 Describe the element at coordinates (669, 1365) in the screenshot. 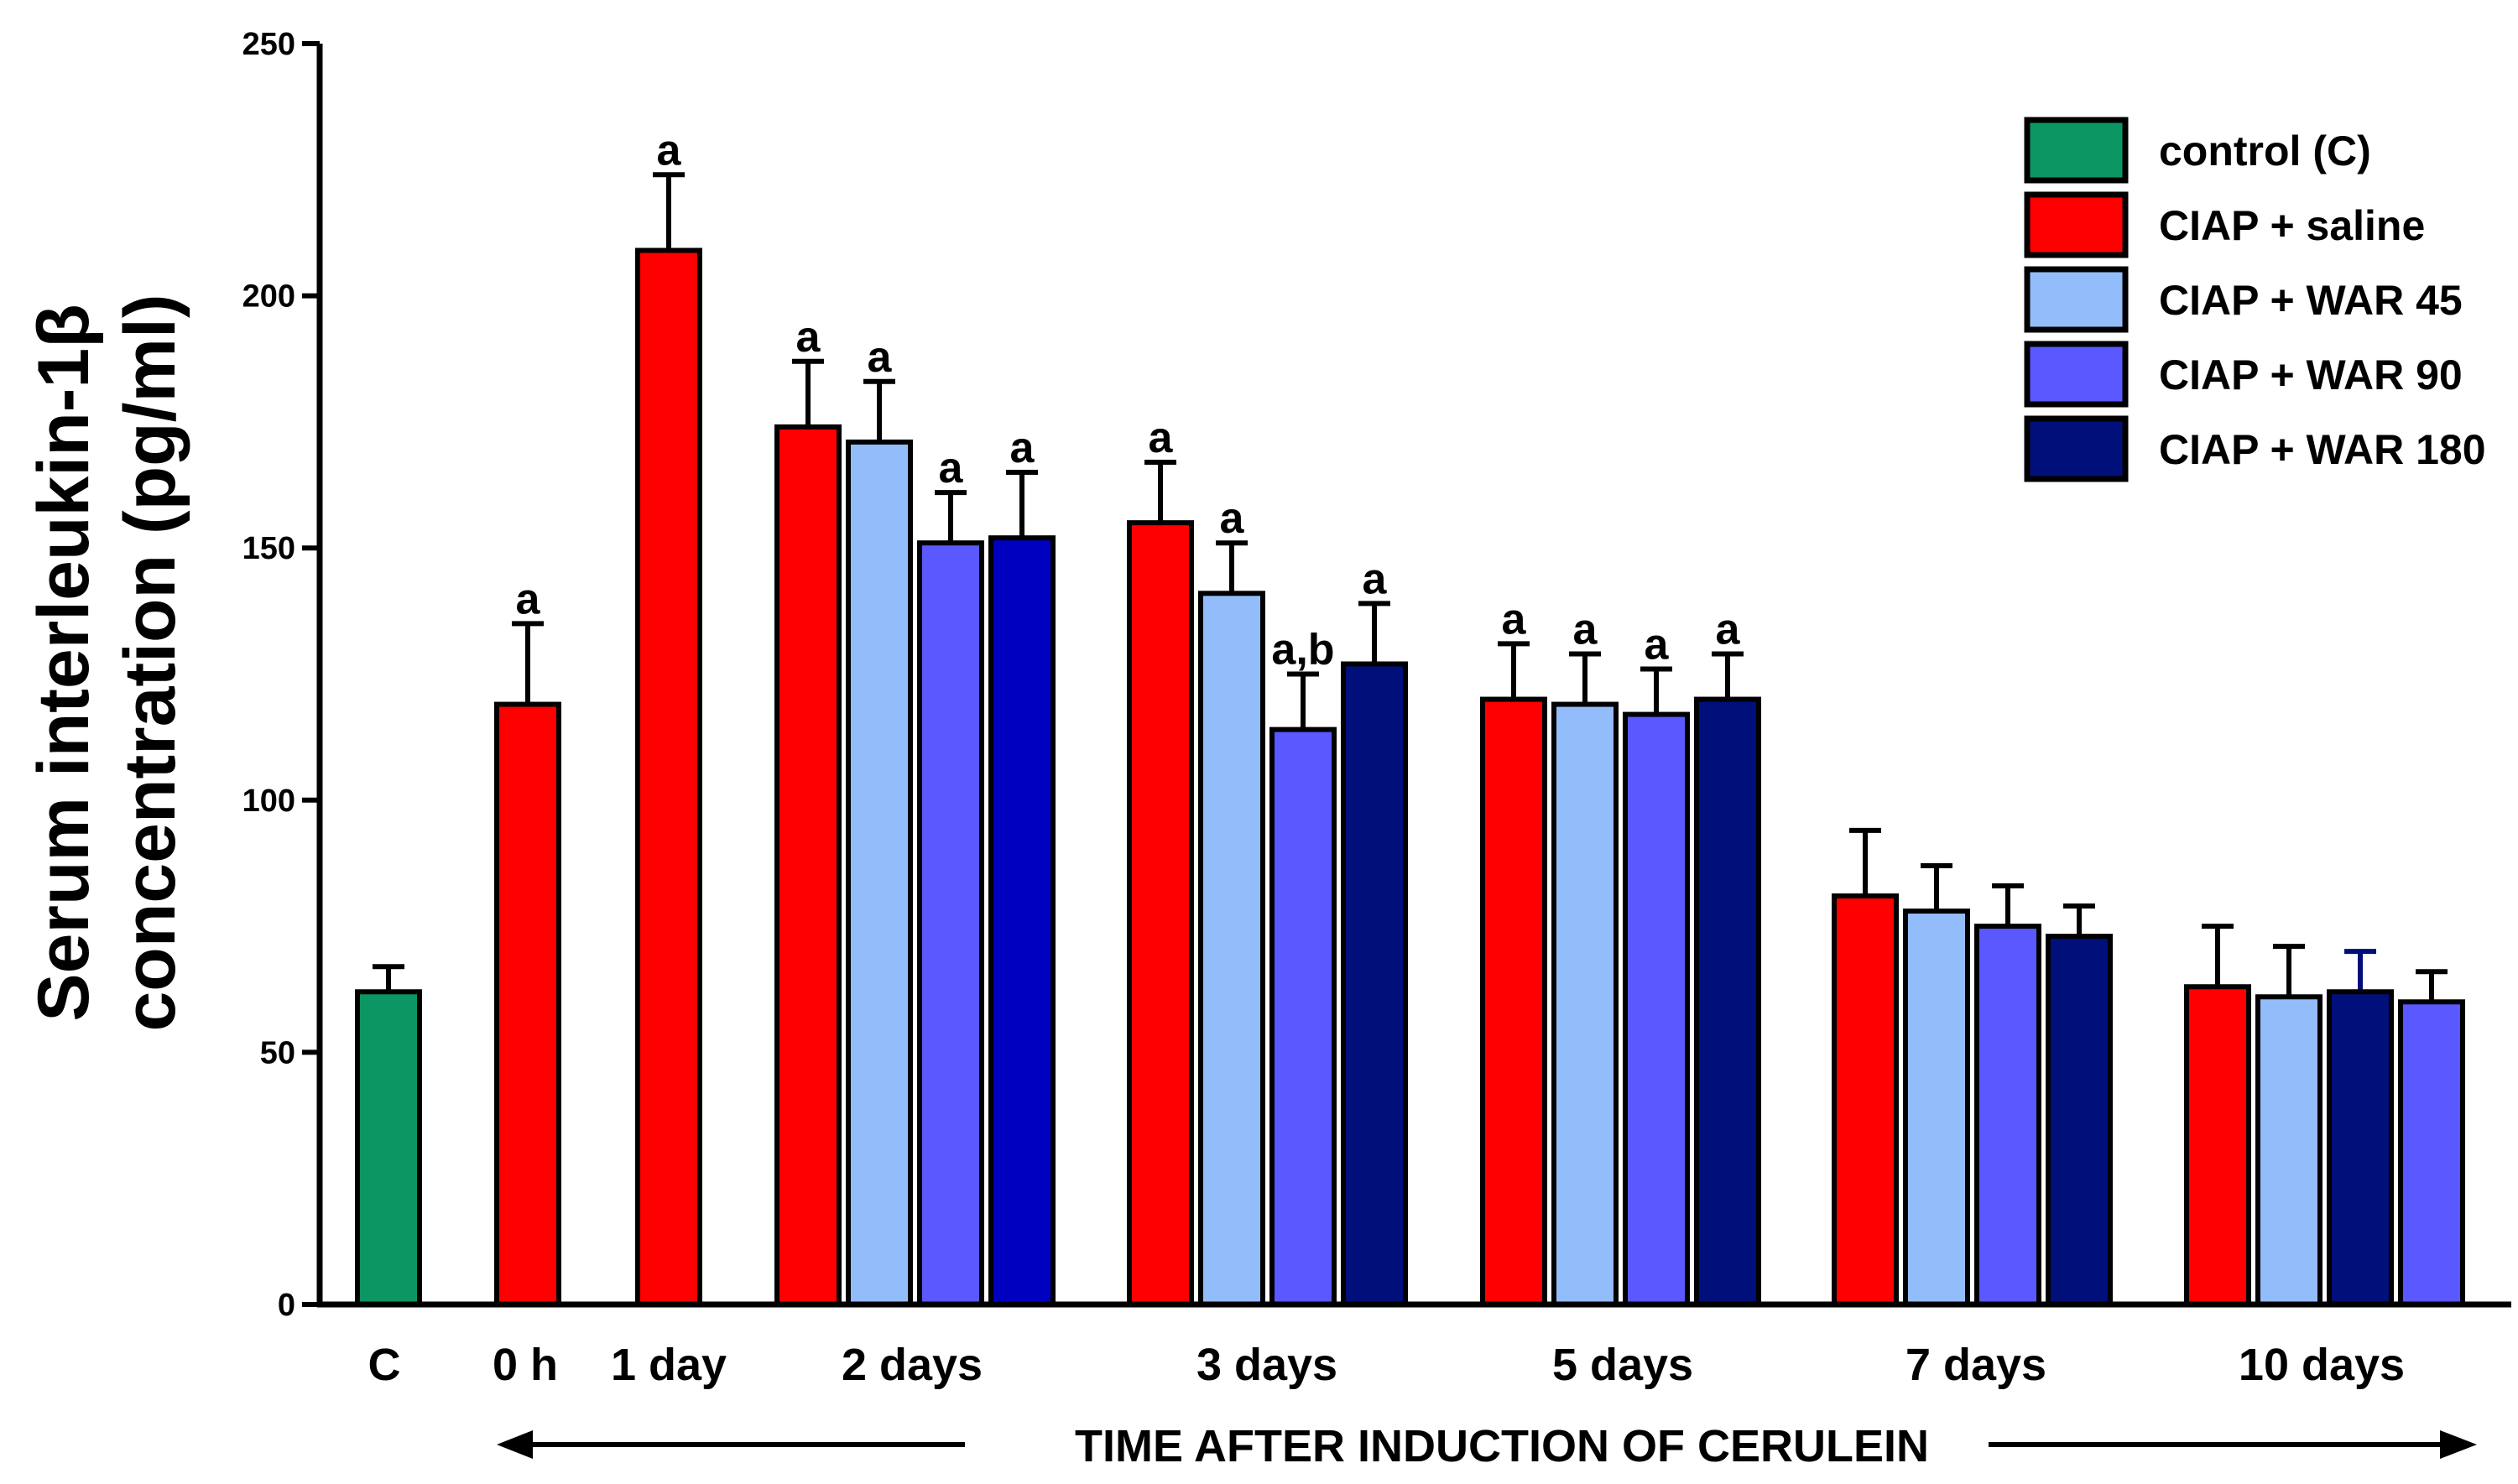

I see `x-category-label: 1 day` at that location.